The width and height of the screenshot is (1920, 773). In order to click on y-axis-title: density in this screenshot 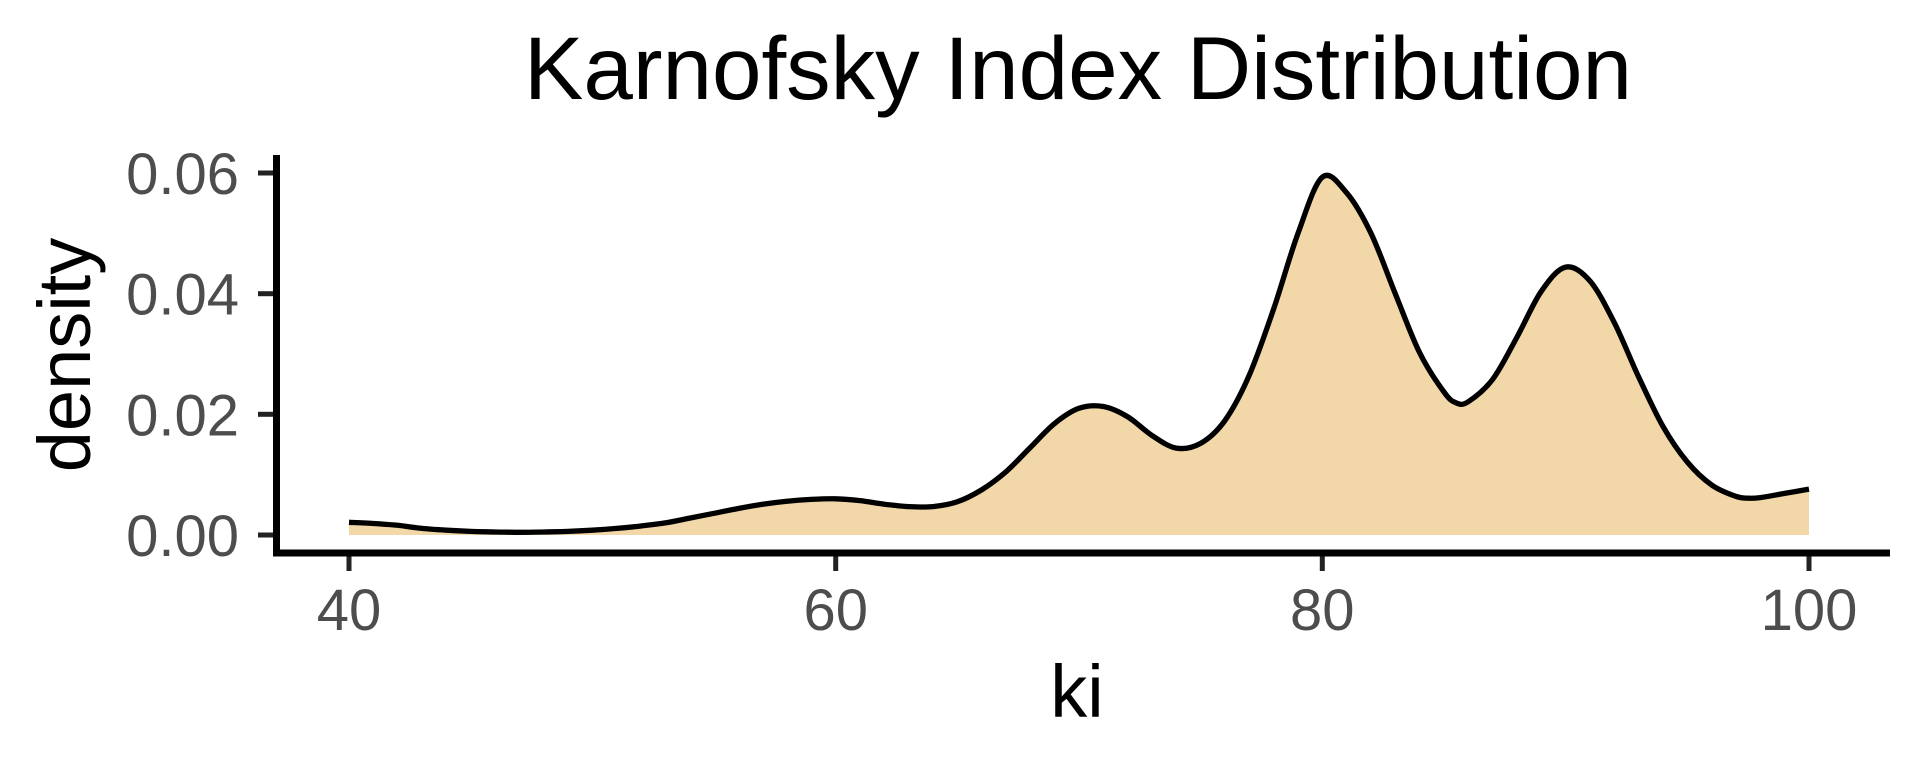, I will do `click(64, 355)`.